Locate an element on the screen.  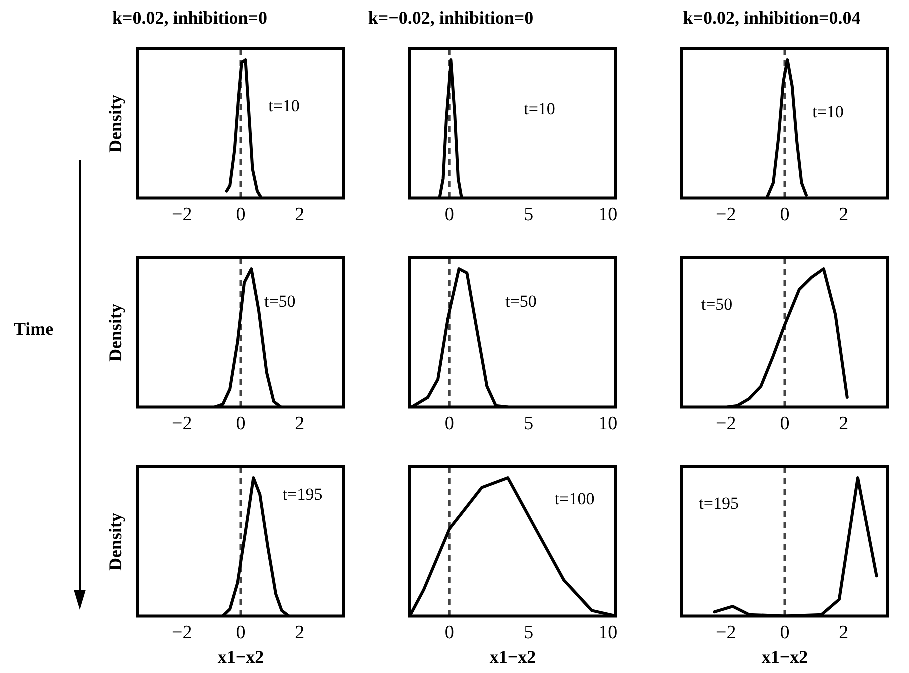
chart-title: k=0.02, inhibition=0.04 is located at coordinates (772, 18).